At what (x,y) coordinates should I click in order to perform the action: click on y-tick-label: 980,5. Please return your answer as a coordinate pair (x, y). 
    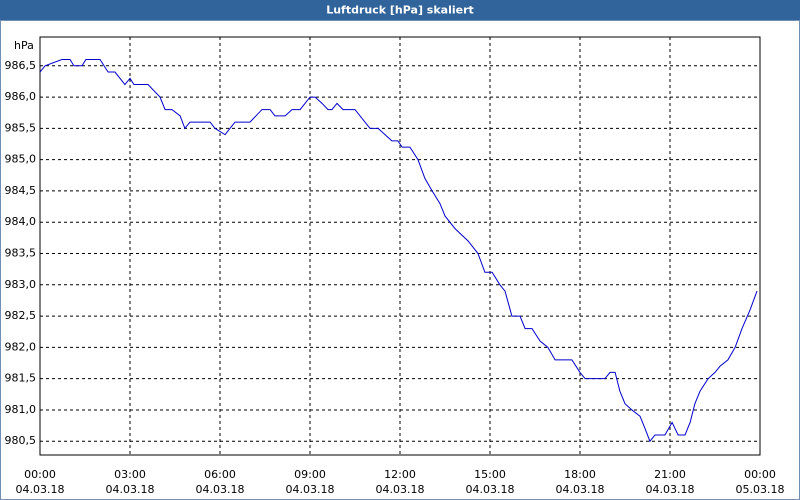
    Looking at the image, I should click on (21, 440).